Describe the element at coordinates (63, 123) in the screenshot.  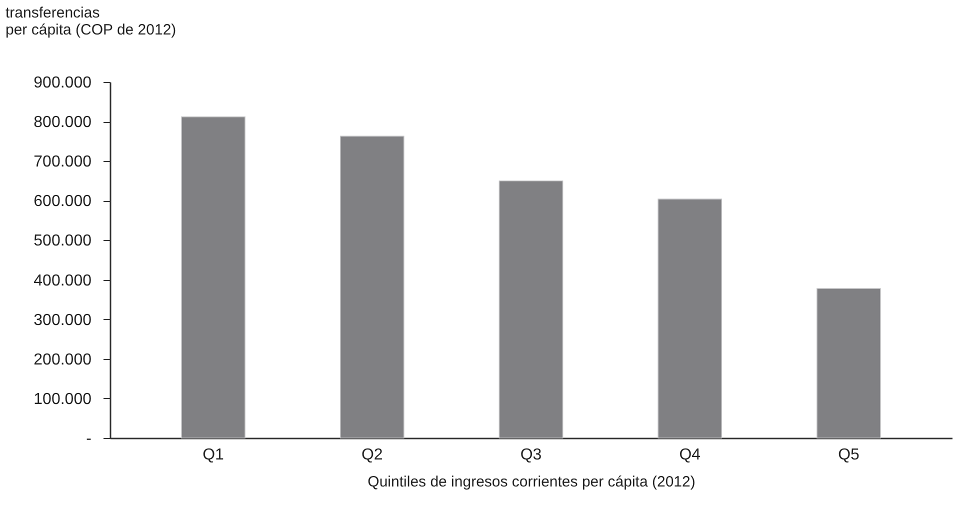
I see `y-tick-label: 800.000` at that location.